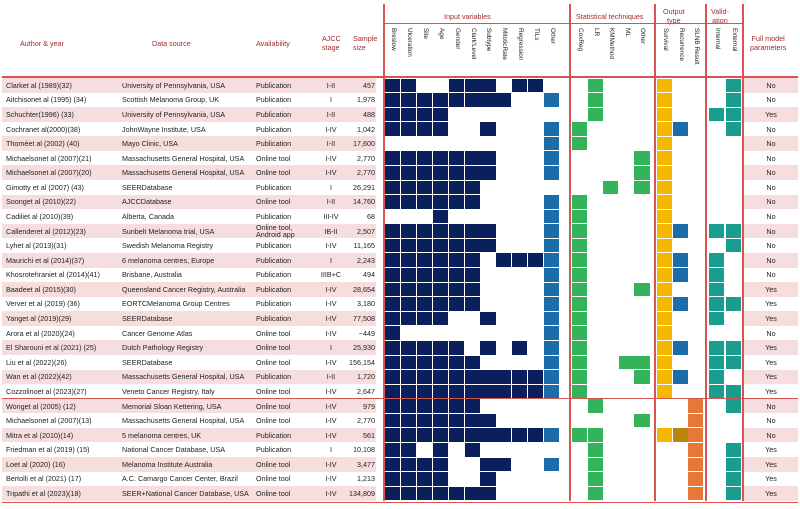 This screenshot has height=509, width=800. I want to click on cell-sample-size: 68, so click(371, 216).